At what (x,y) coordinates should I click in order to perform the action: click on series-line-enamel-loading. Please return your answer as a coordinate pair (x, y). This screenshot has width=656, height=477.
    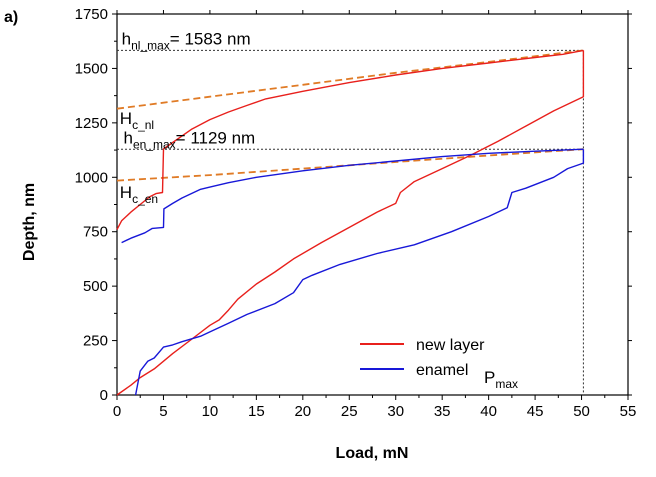
    Looking at the image, I should click on (352, 196).